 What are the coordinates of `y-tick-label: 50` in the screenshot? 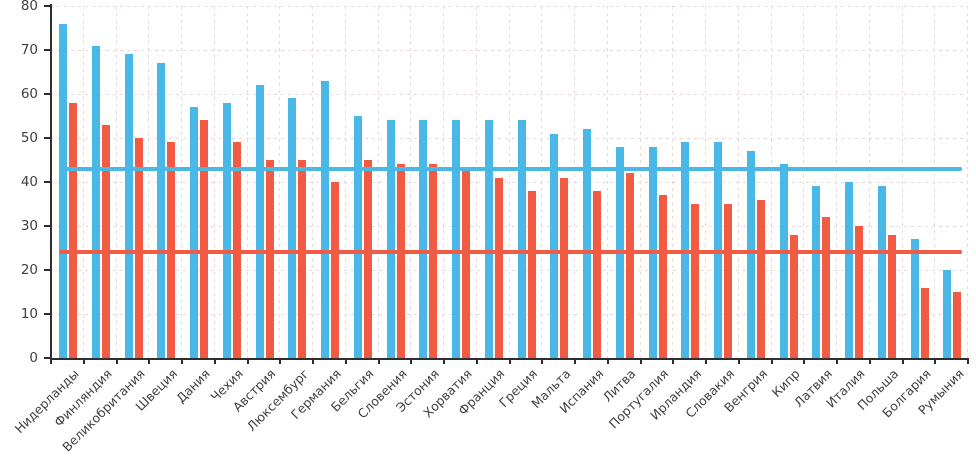 It's located at (29, 138).